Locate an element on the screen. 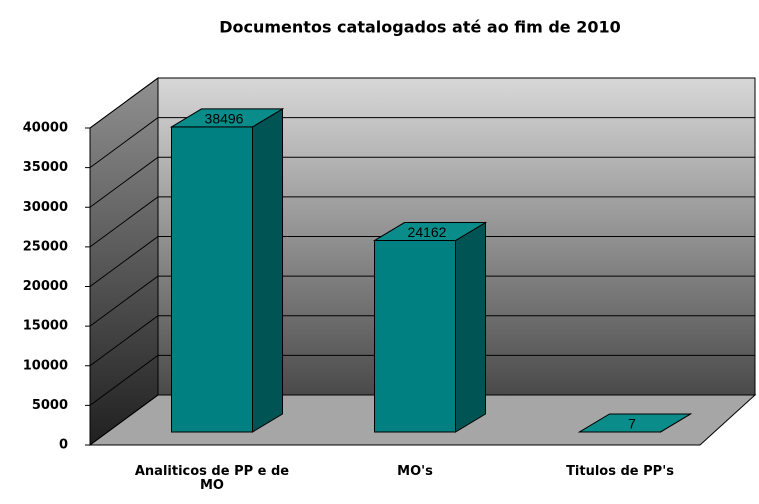 The width and height of the screenshot is (759, 504). x-tick-label: MO's is located at coordinates (415, 471).